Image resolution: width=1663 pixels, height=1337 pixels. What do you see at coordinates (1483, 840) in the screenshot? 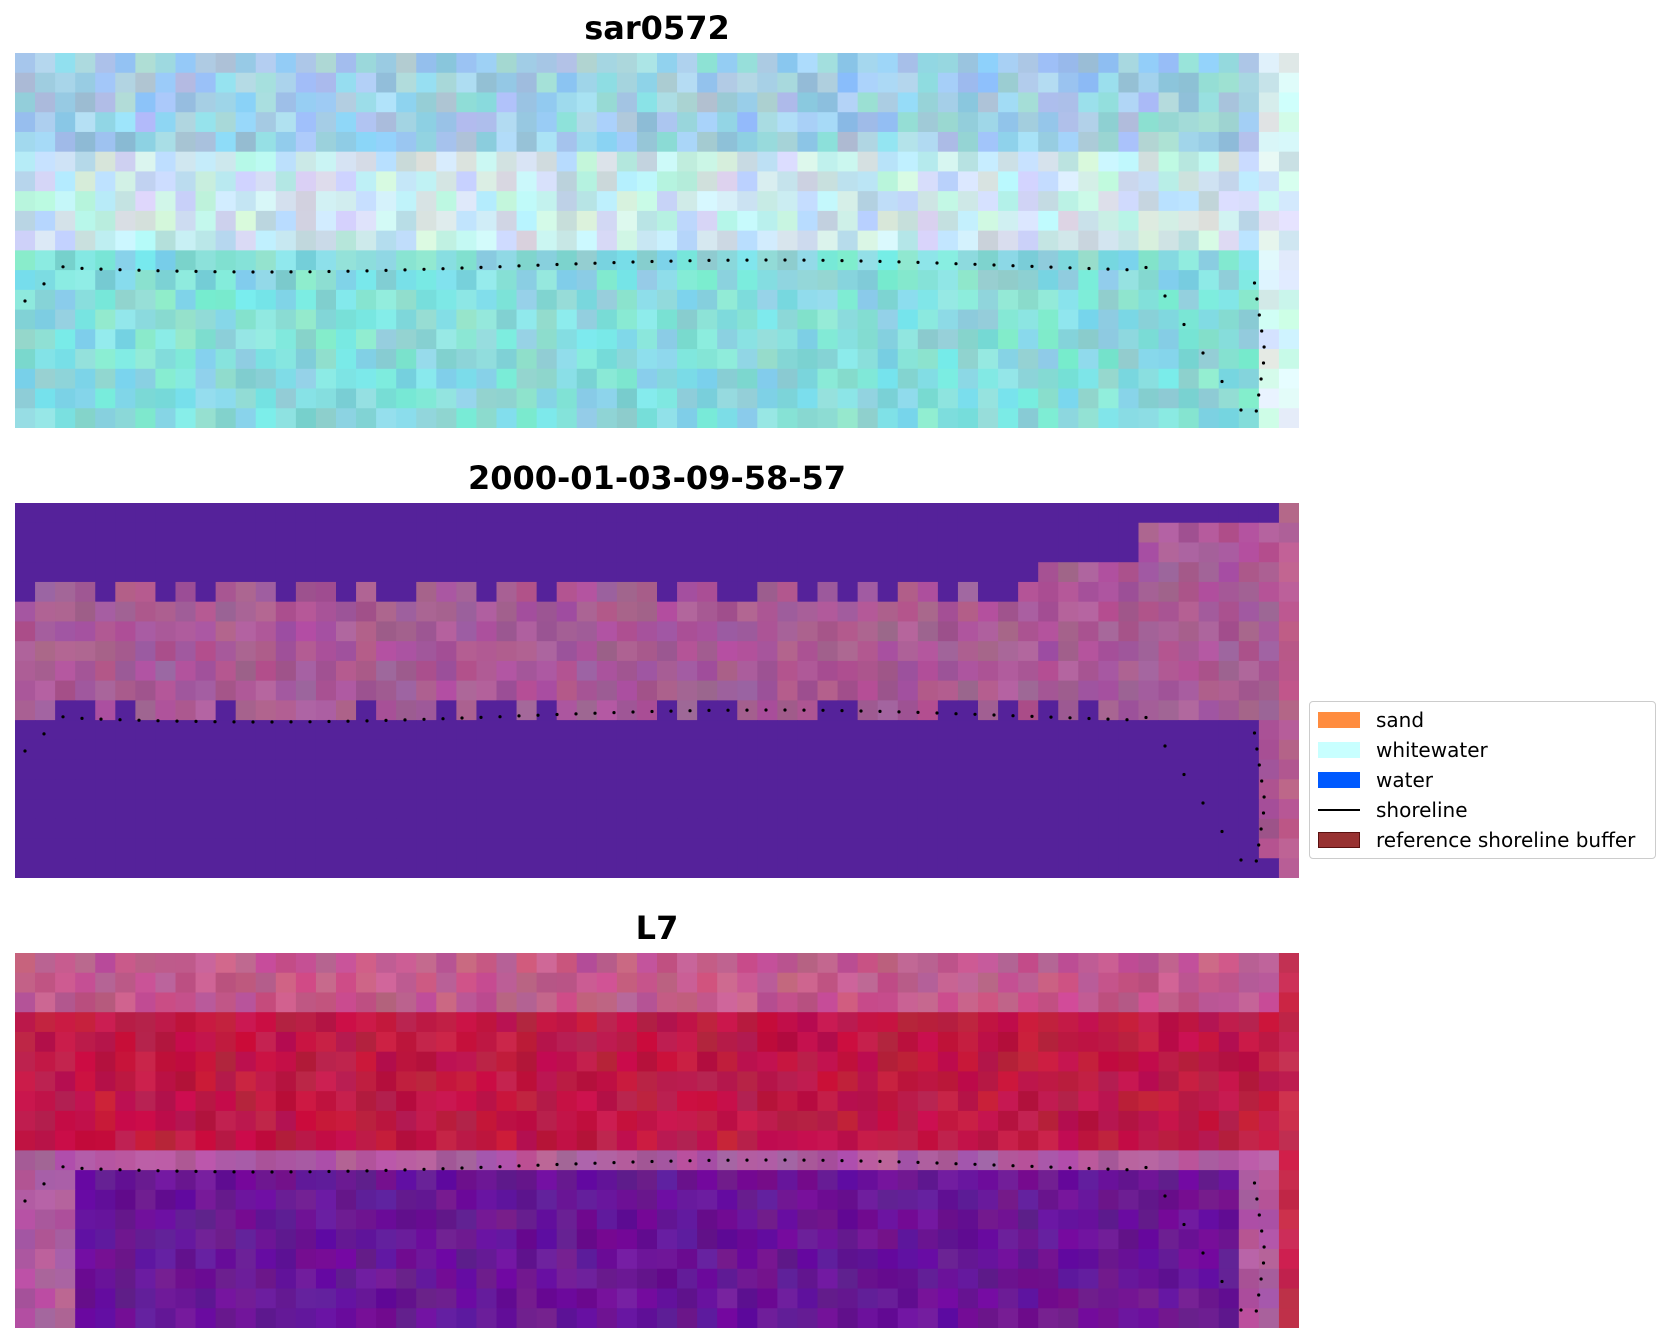
I see `legend-entry-buffer: reference shoreline buffer` at bounding box center [1483, 840].